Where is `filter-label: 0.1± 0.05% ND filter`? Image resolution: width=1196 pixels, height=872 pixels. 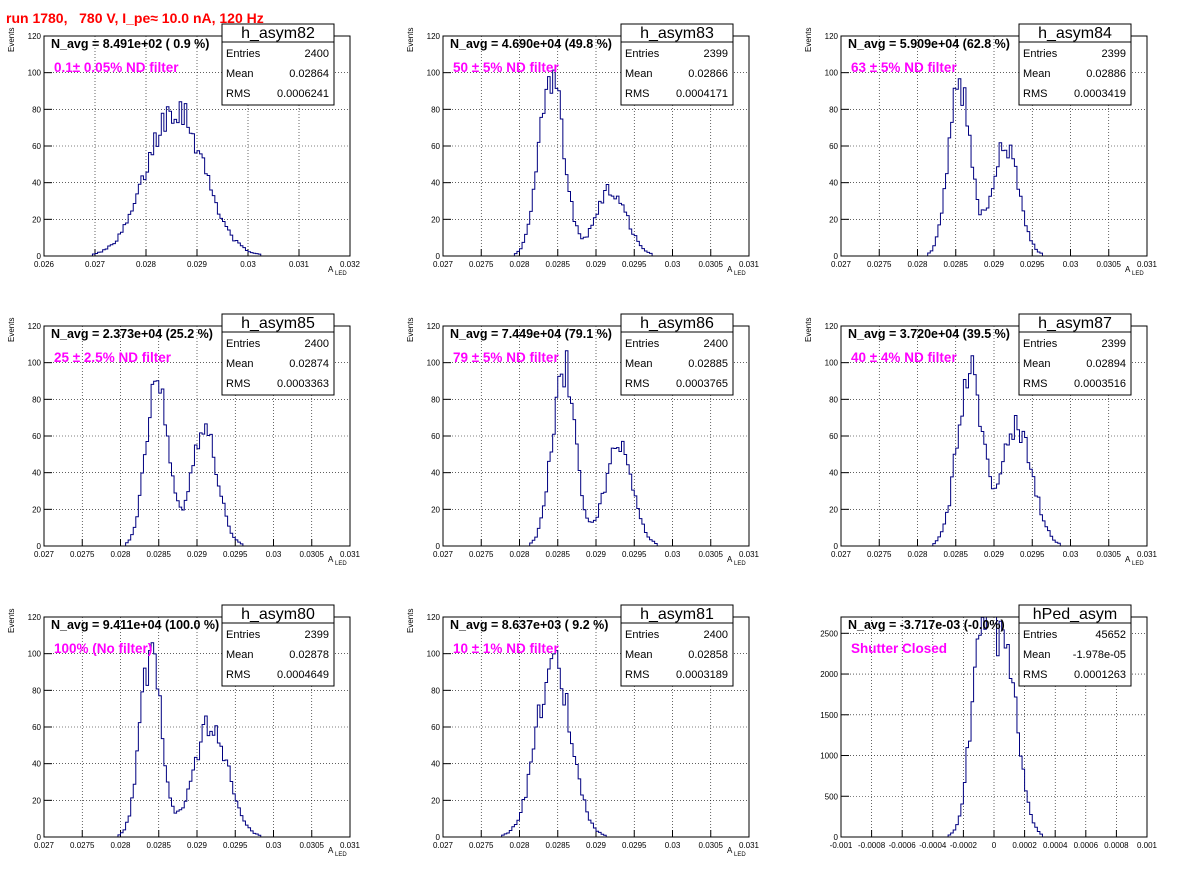 filter-label: 0.1± 0.05% ND filter is located at coordinates (116, 67).